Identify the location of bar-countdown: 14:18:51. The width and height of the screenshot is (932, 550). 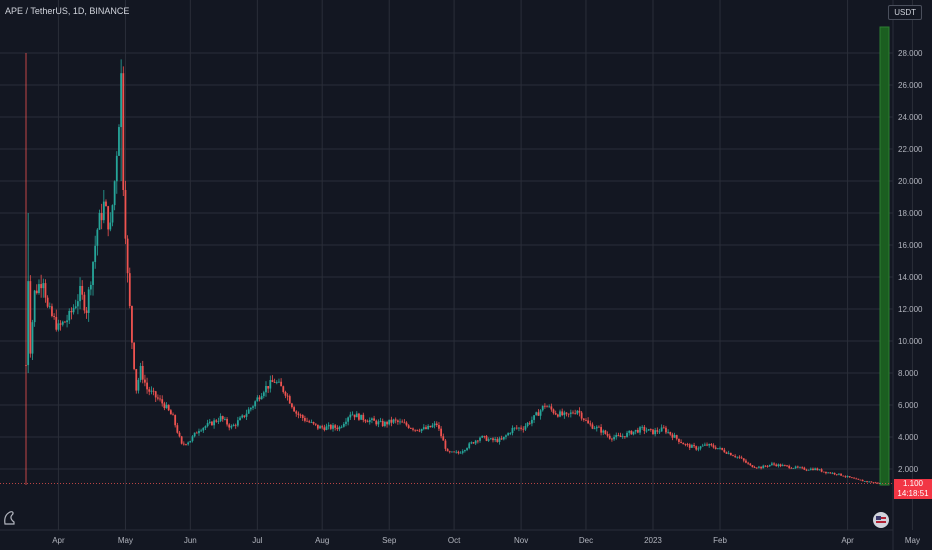
(913, 493).